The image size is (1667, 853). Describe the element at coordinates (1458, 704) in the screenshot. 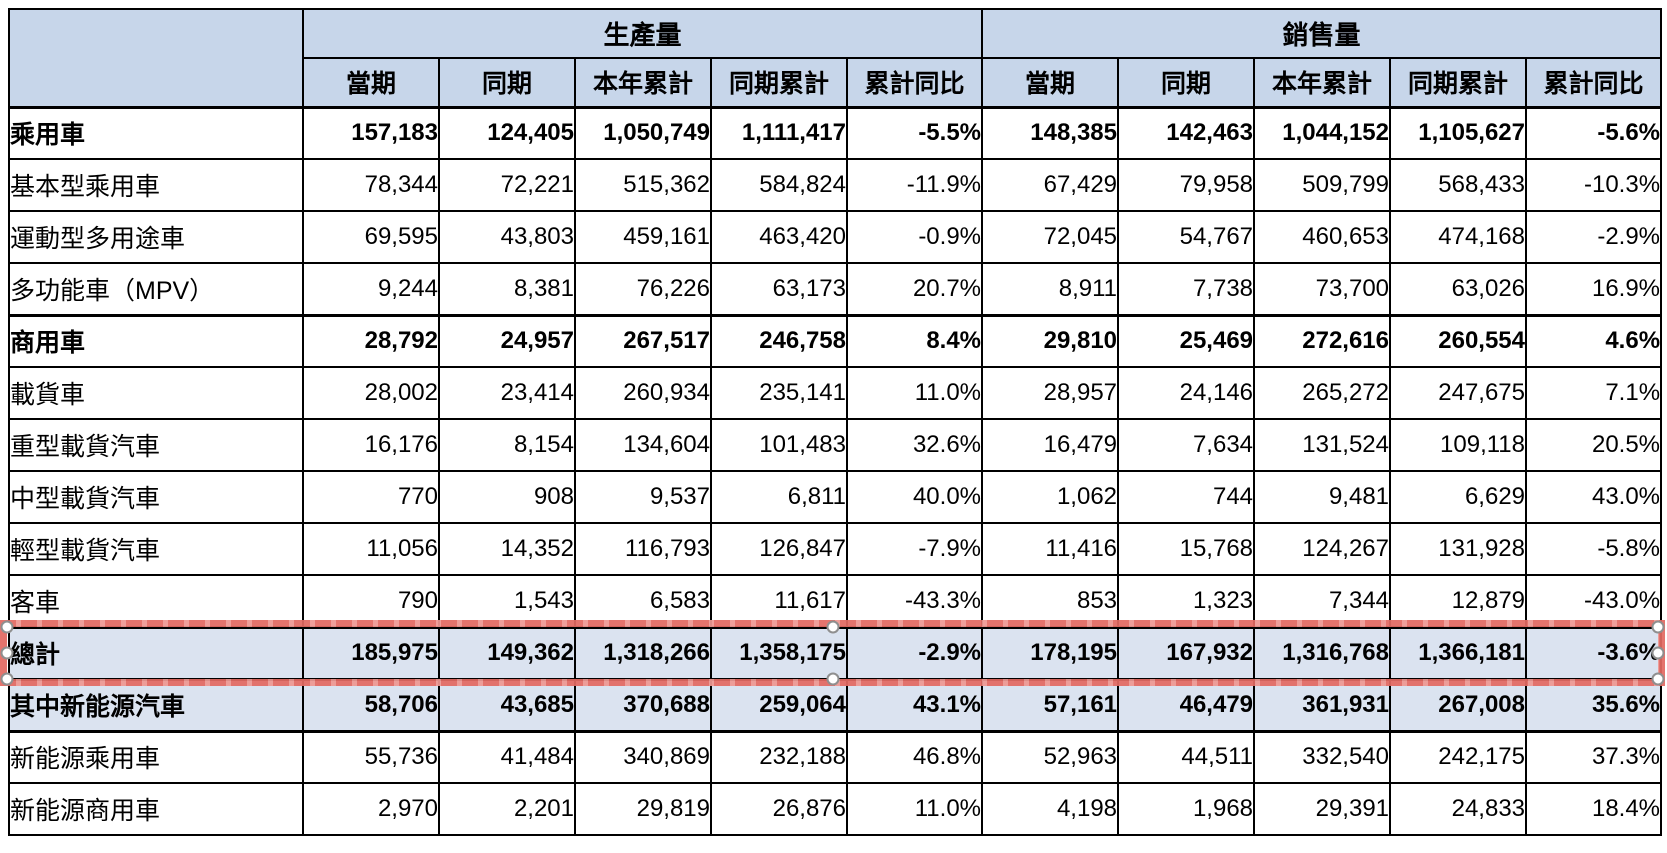

I see `cell-value: 267,008` at that location.